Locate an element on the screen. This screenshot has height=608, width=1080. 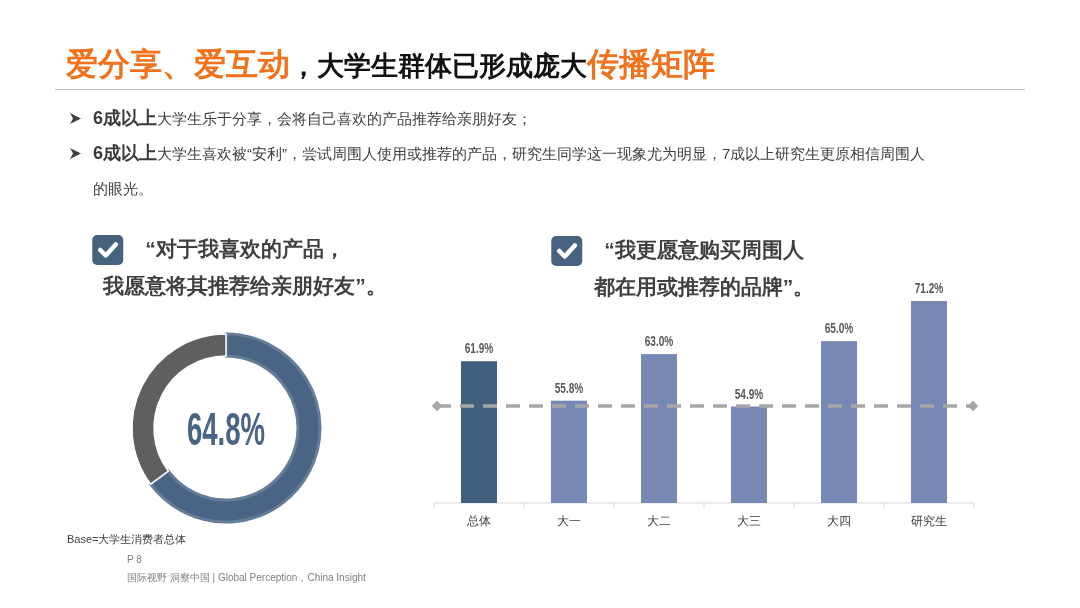
x-tick-label: 大三 is located at coordinates (749, 521).